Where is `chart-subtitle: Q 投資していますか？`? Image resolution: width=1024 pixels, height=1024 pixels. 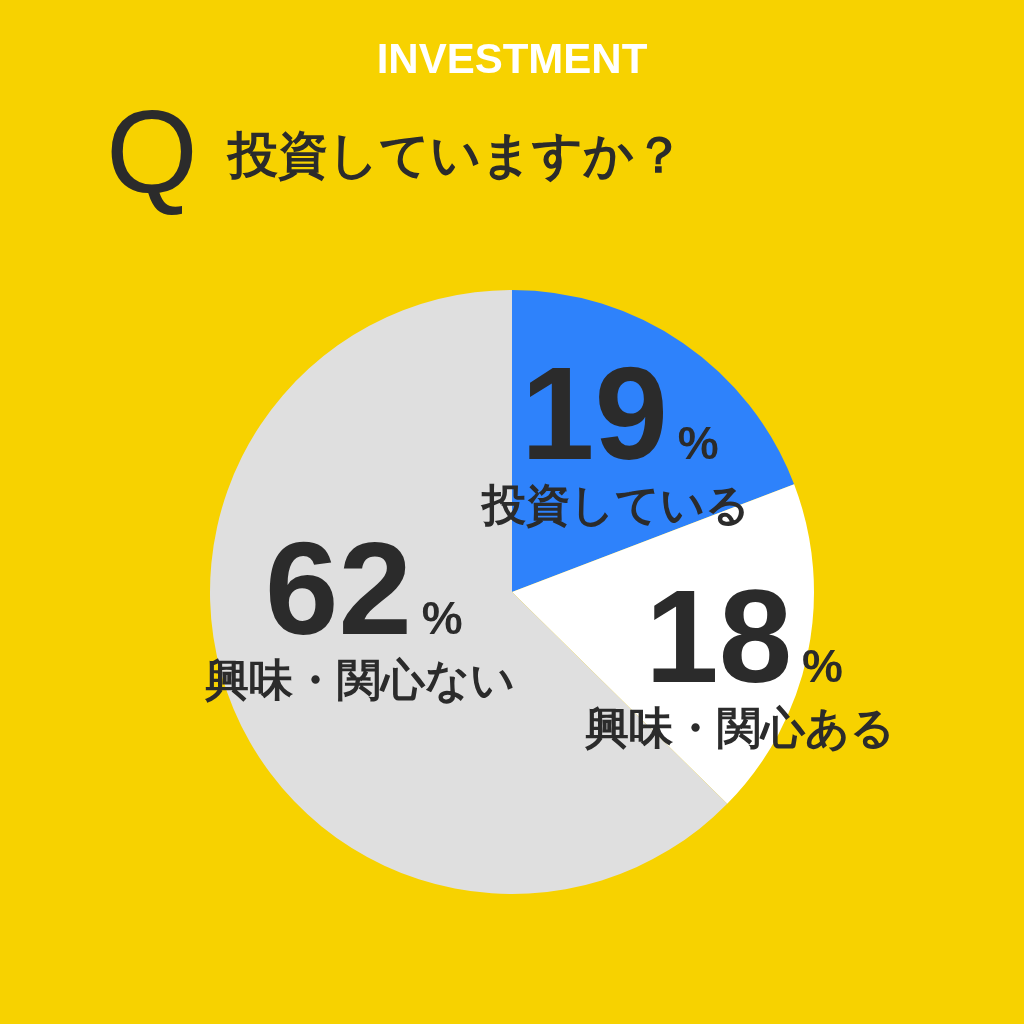 chart-subtitle: Q 投資していますか？ is located at coordinates (395, 152).